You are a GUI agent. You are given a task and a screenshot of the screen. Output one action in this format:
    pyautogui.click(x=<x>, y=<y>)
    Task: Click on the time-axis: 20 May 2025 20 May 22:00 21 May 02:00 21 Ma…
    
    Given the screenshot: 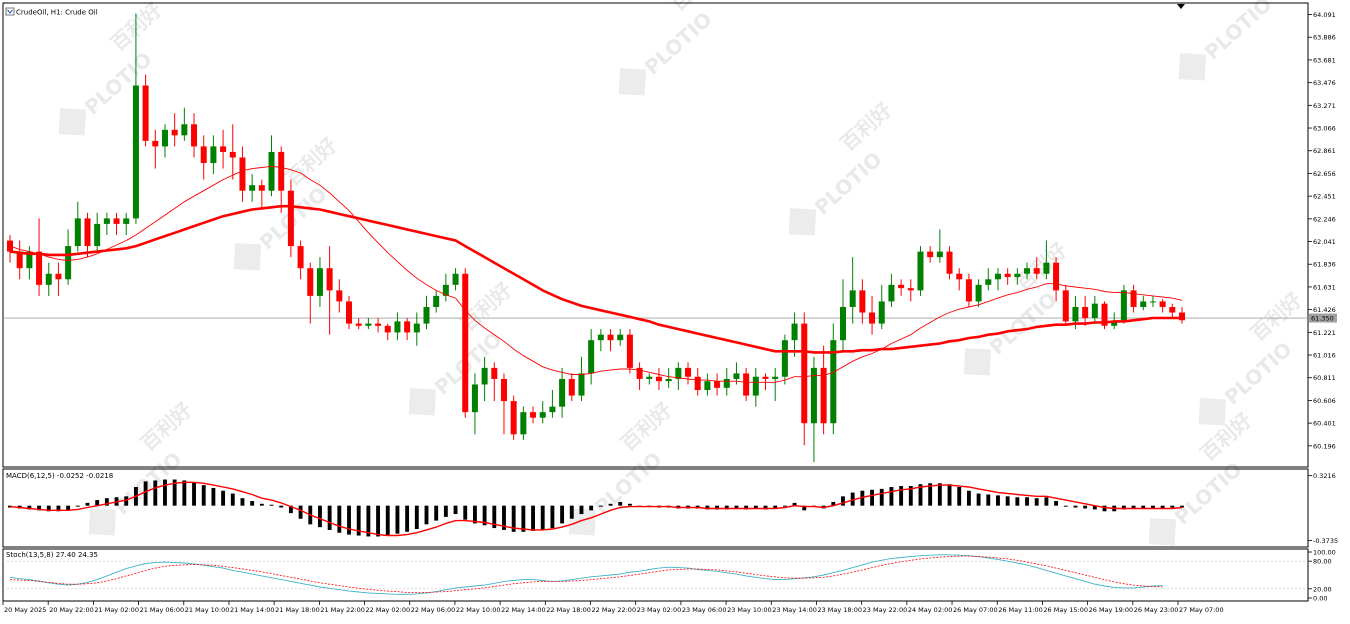 What is the action you would take?
    pyautogui.click(x=613, y=607)
    